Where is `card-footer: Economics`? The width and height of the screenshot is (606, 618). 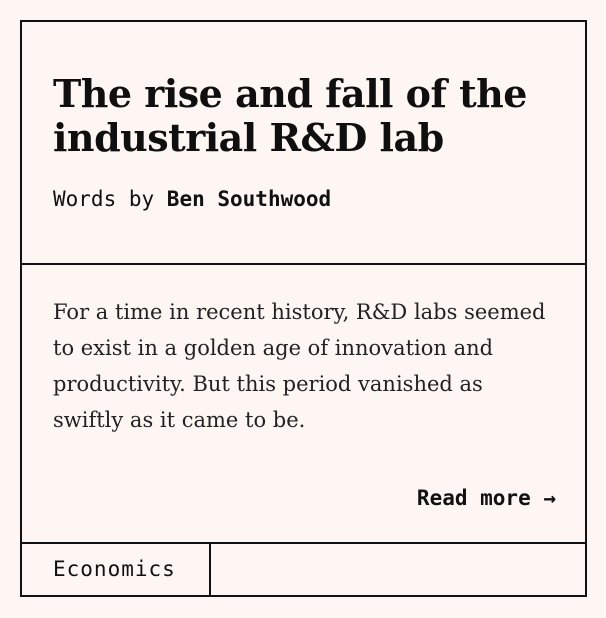
card-footer: Economics is located at coordinates (303, 569).